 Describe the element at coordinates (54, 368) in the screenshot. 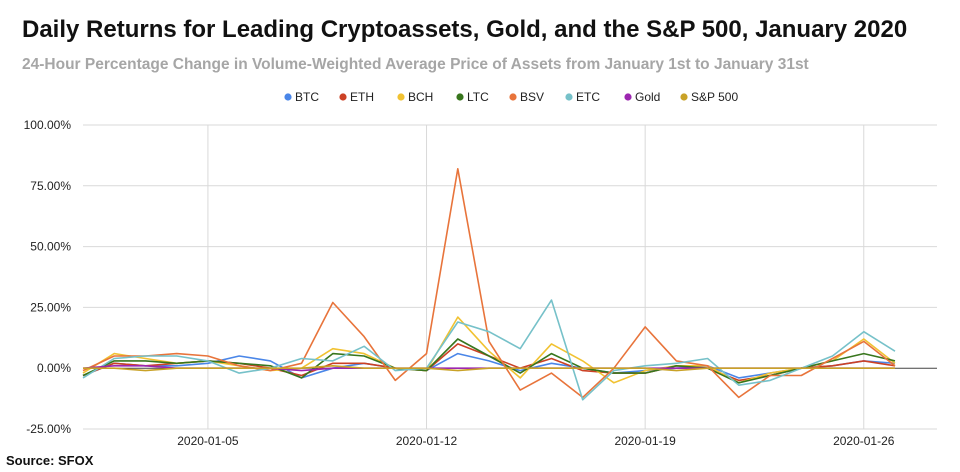

I see `y-tick-label: 0.00%` at that location.